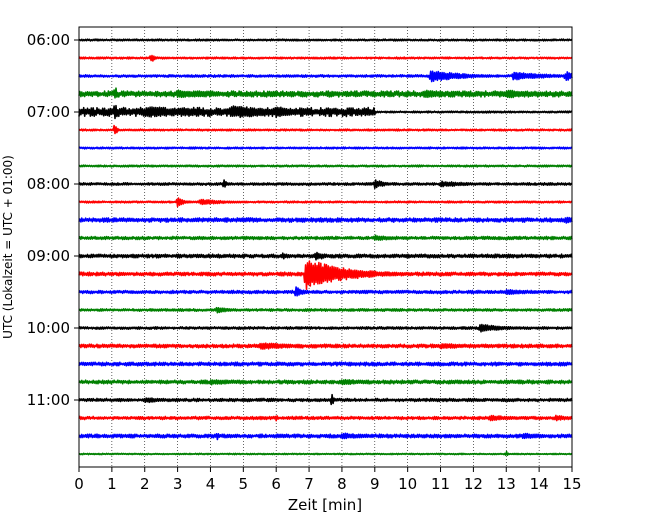 The height and width of the screenshot is (520, 650). I want to click on x-tick-label: 12, so click(473, 484).